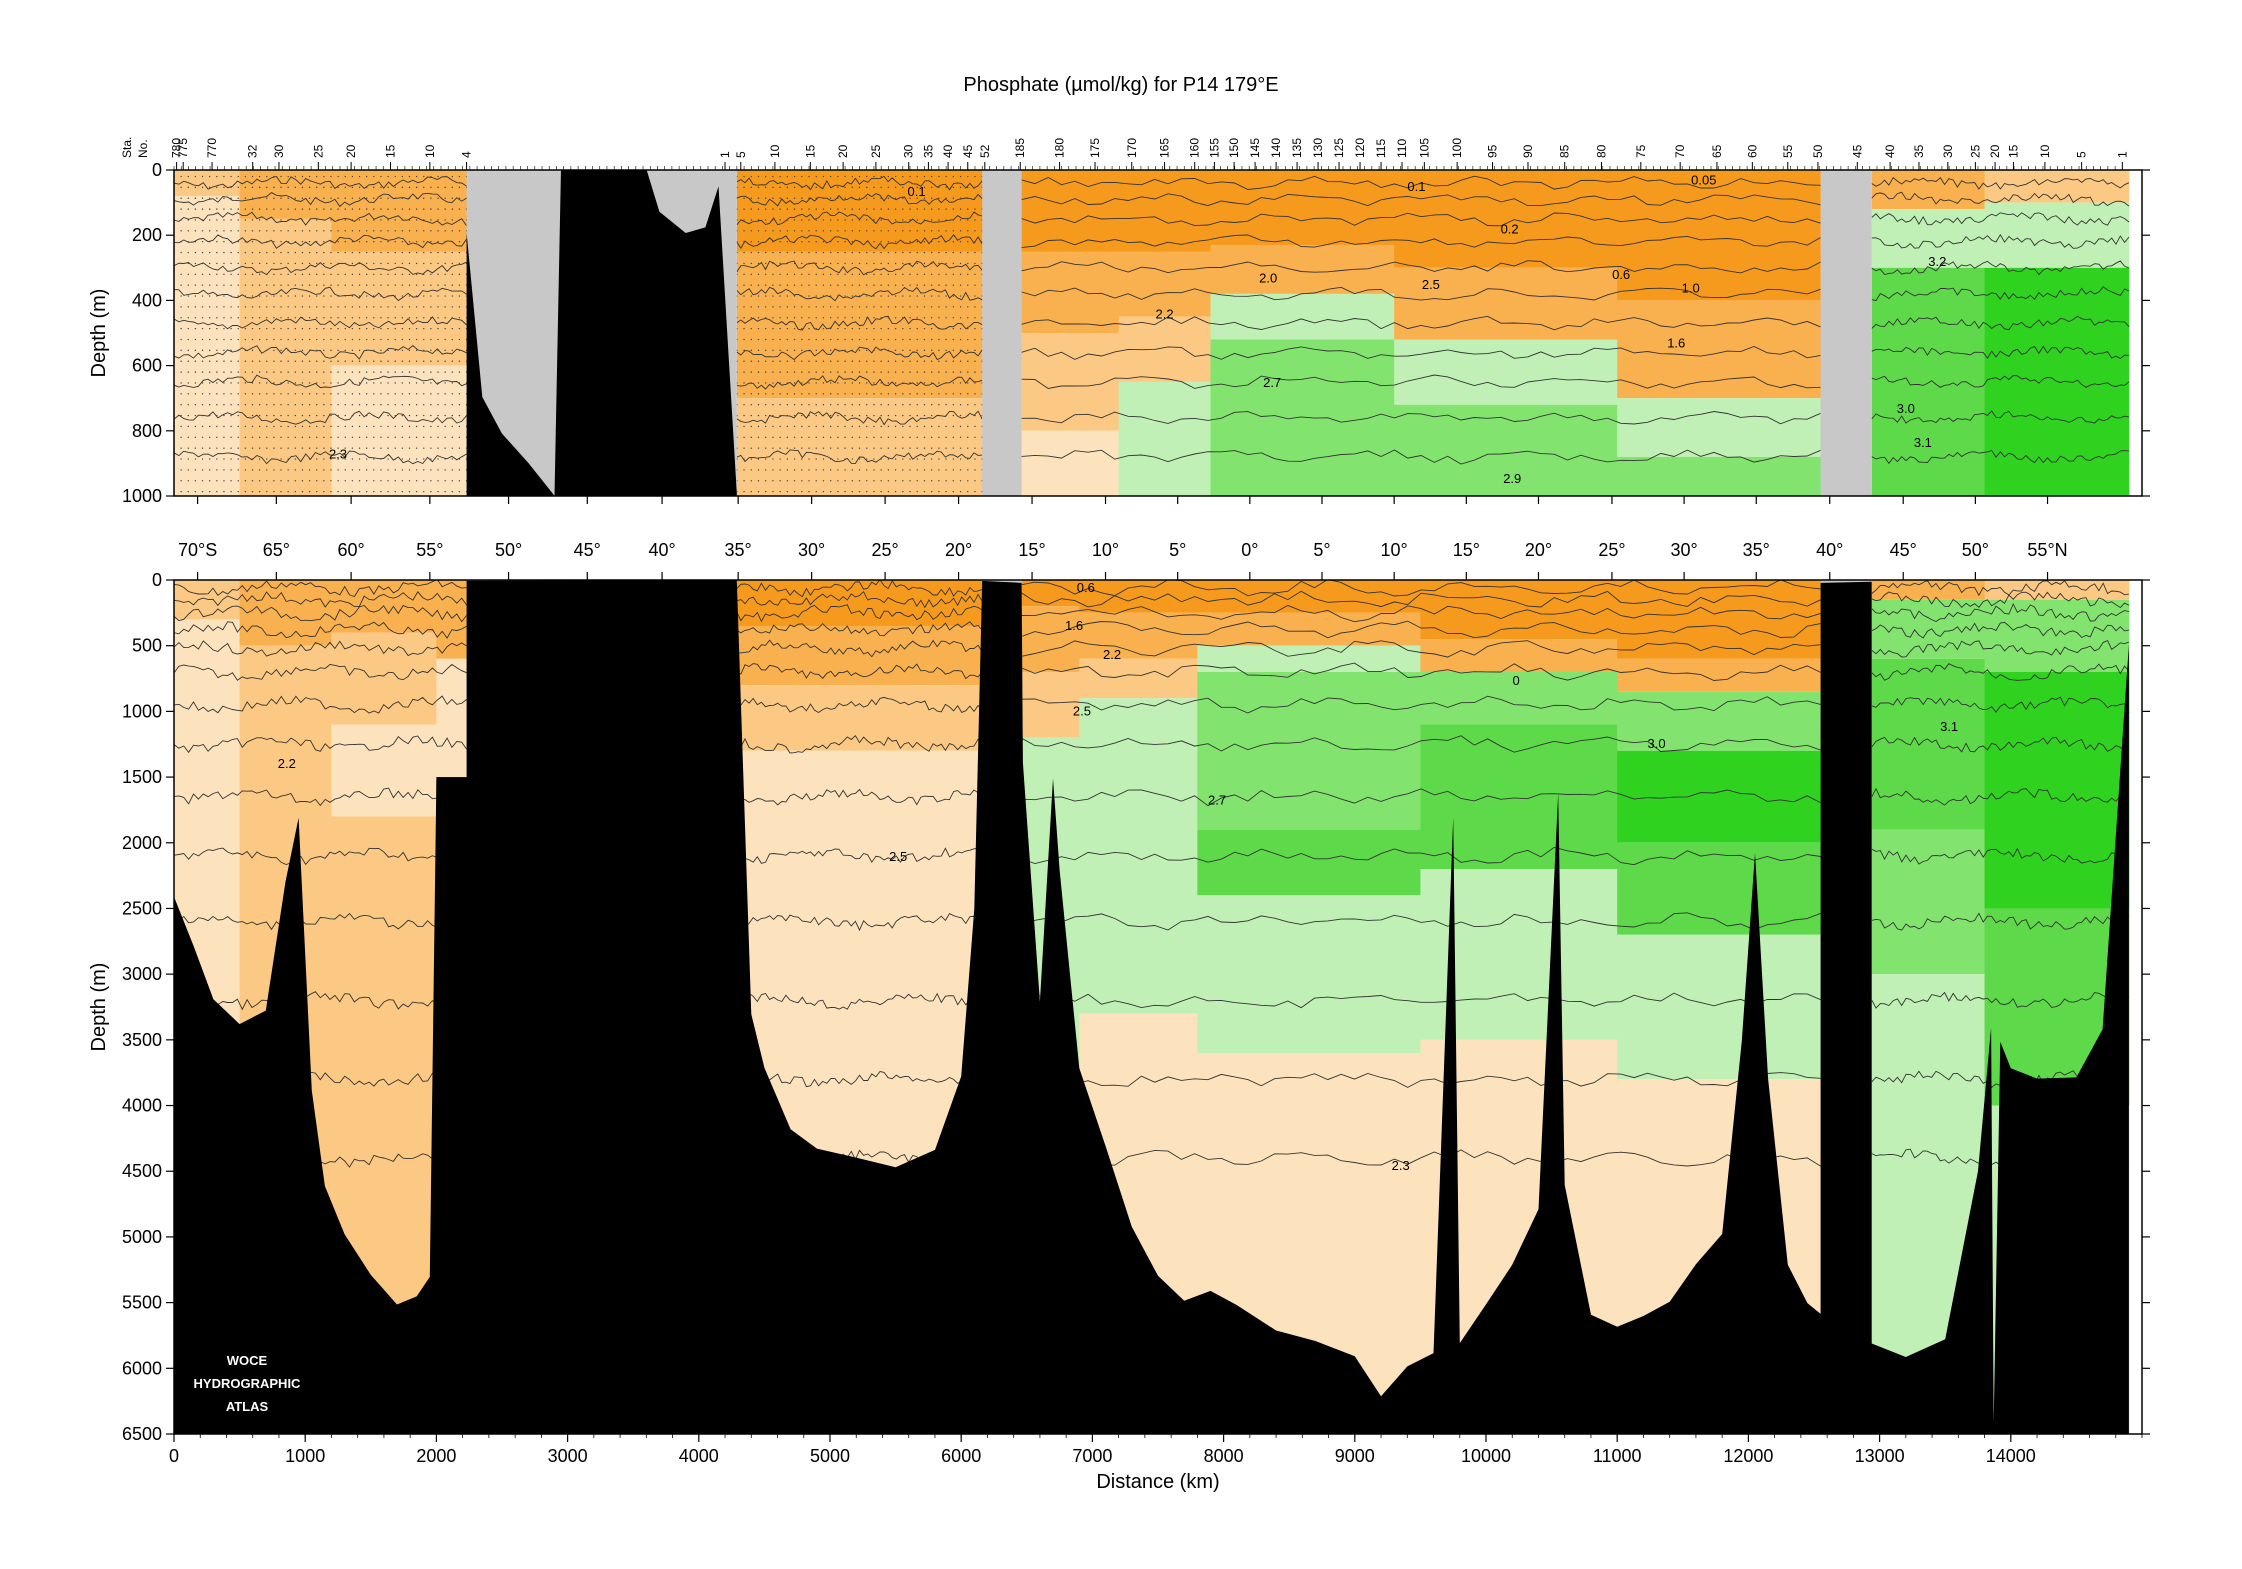  Describe the element at coordinates (1717, 151) in the screenshot. I see `station-label: 65` at that location.